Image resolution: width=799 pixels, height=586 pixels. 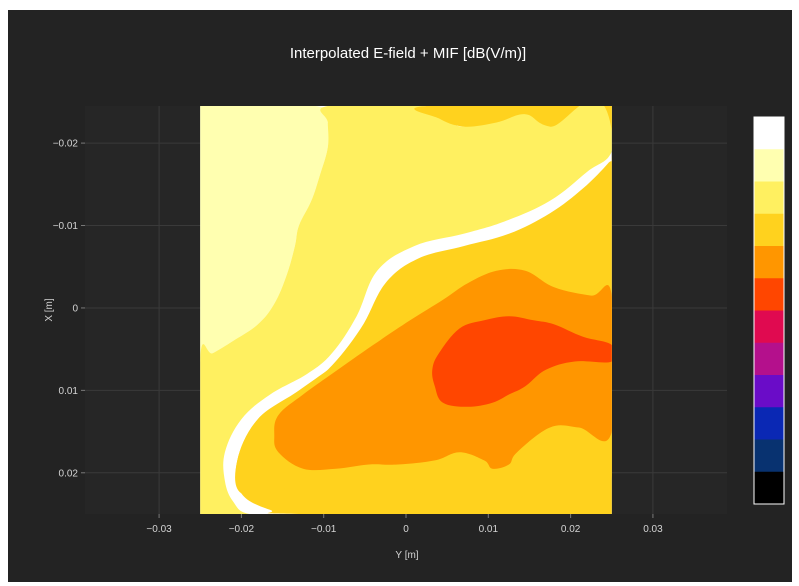 I want to click on x-tick-label: 0.02, so click(x=571, y=529).